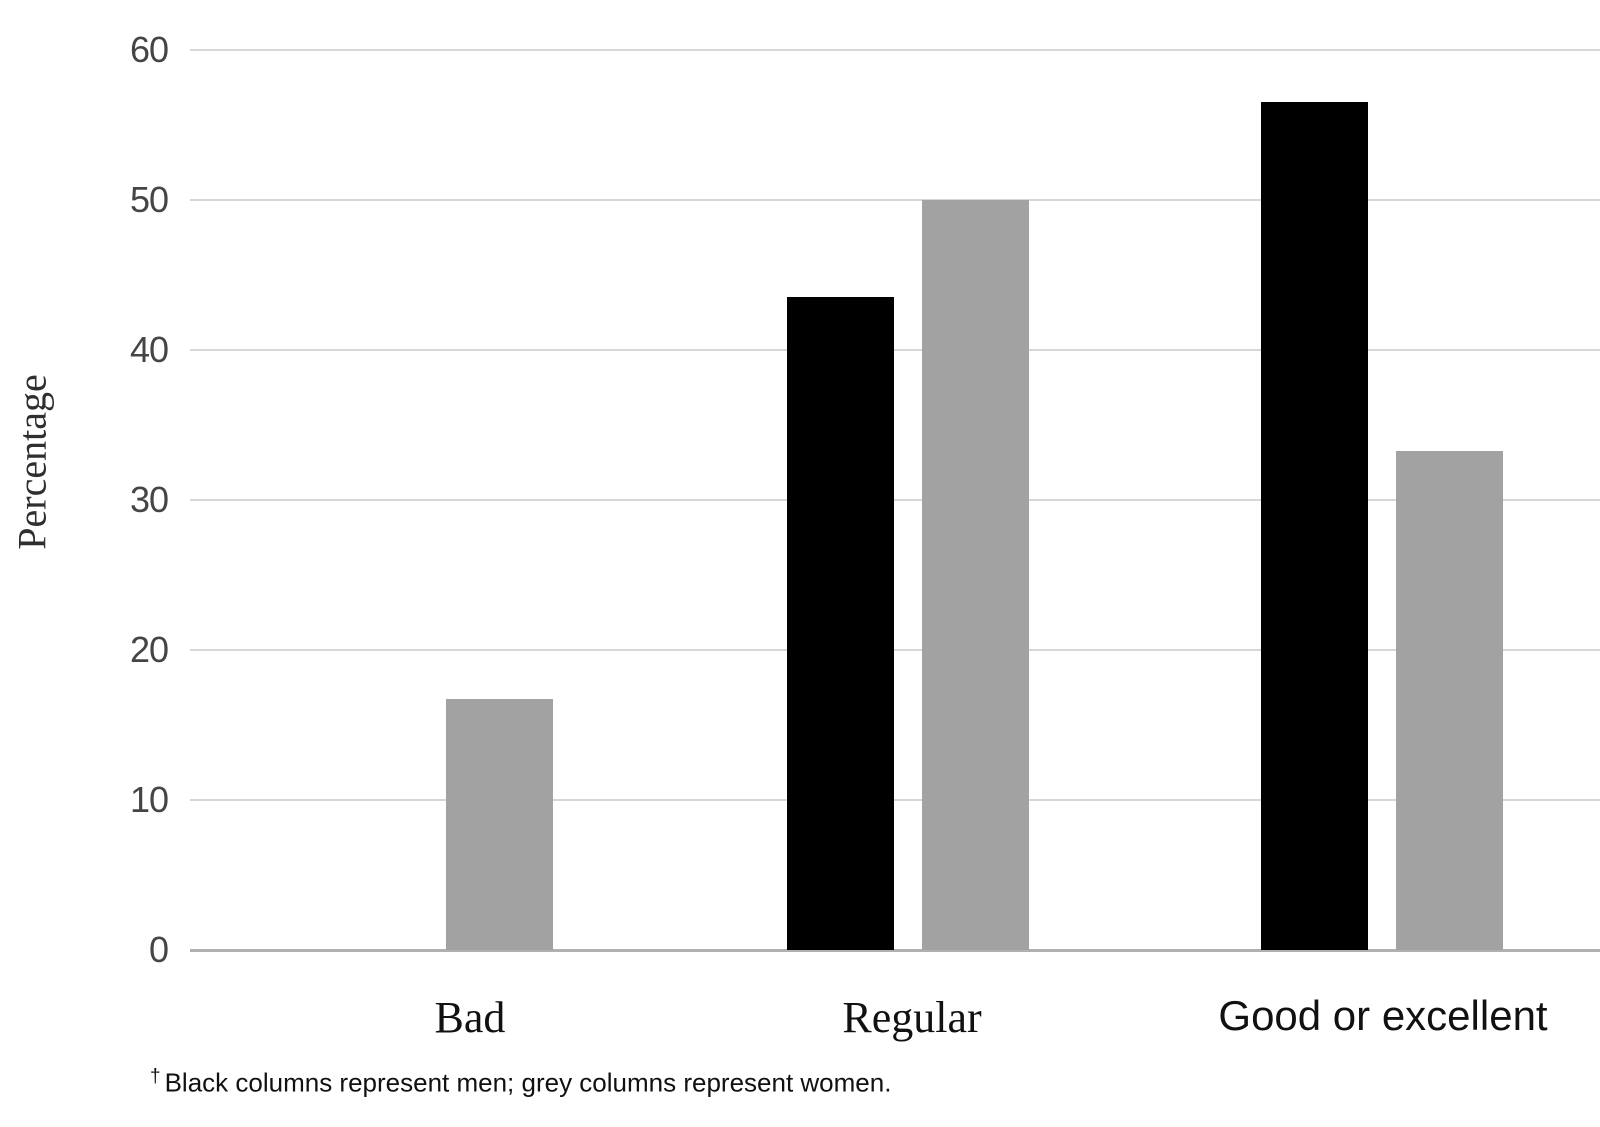 This screenshot has height=1127, width=1600. Describe the element at coordinates (149, 799) in the screenshot. I see `y-tick-label-10: 10` at that location.